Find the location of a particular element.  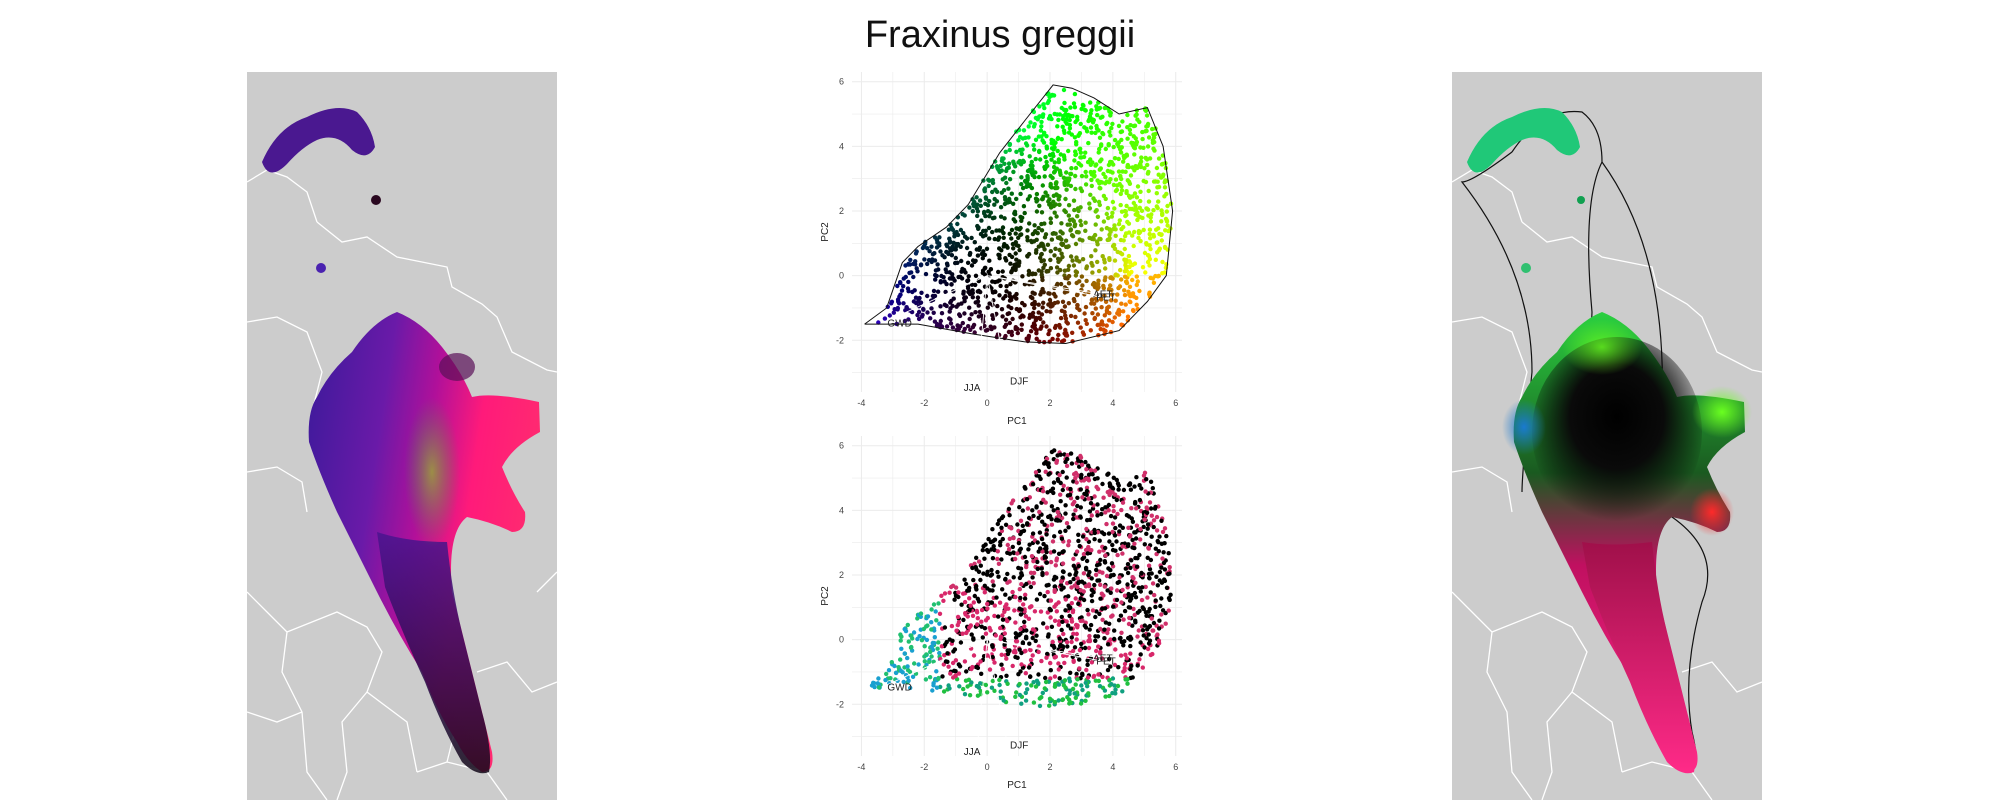

y-tick-label: 2 is located at coordinates (841, 211).